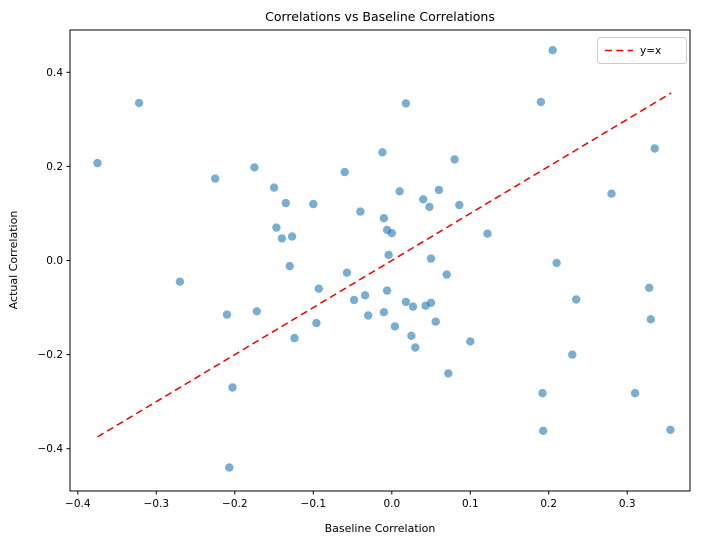 The image size is (702, 551). I want to click on legend: y=x, so click(642, 50).